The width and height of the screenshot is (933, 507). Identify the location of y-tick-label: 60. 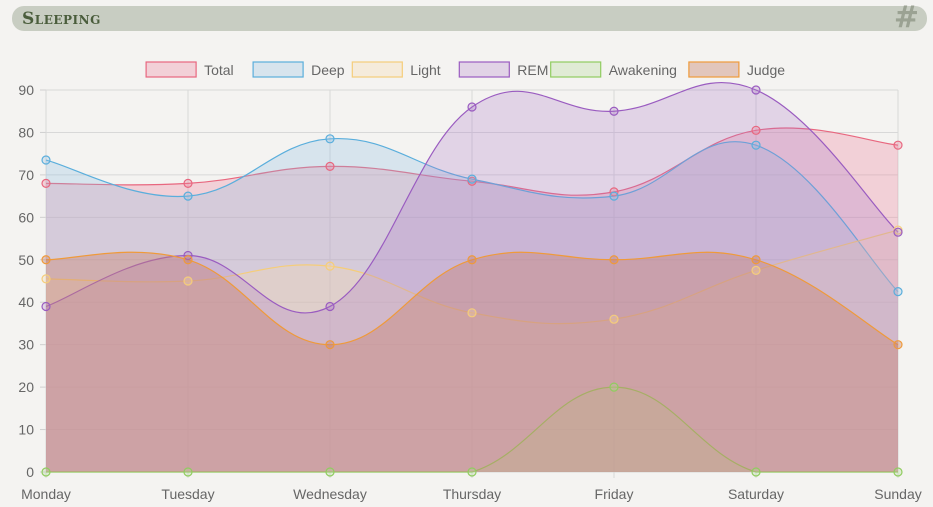
(26, 217).